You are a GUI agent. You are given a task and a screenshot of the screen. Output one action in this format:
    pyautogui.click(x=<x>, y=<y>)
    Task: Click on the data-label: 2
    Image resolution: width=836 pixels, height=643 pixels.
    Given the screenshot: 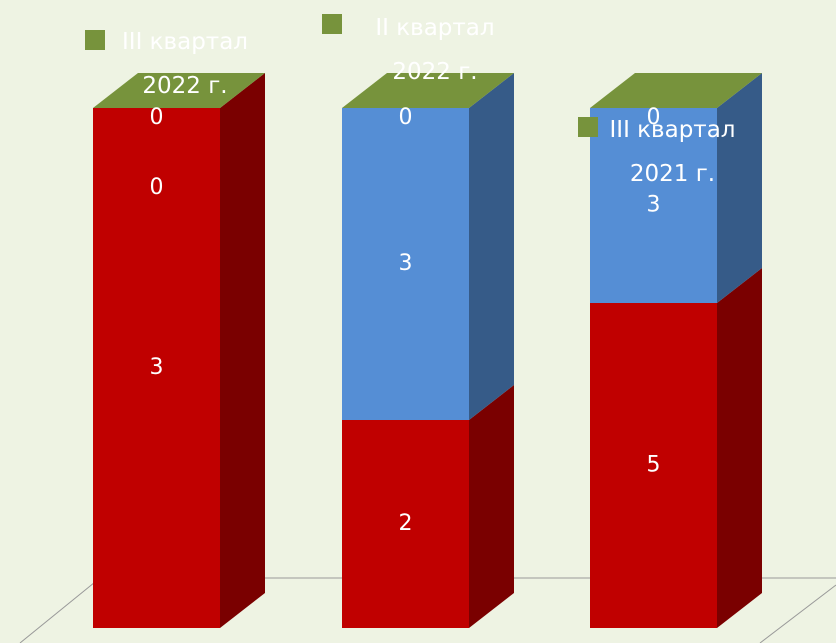 What is the action you would take?
    pyautogui.click(x=406, y=523)
    